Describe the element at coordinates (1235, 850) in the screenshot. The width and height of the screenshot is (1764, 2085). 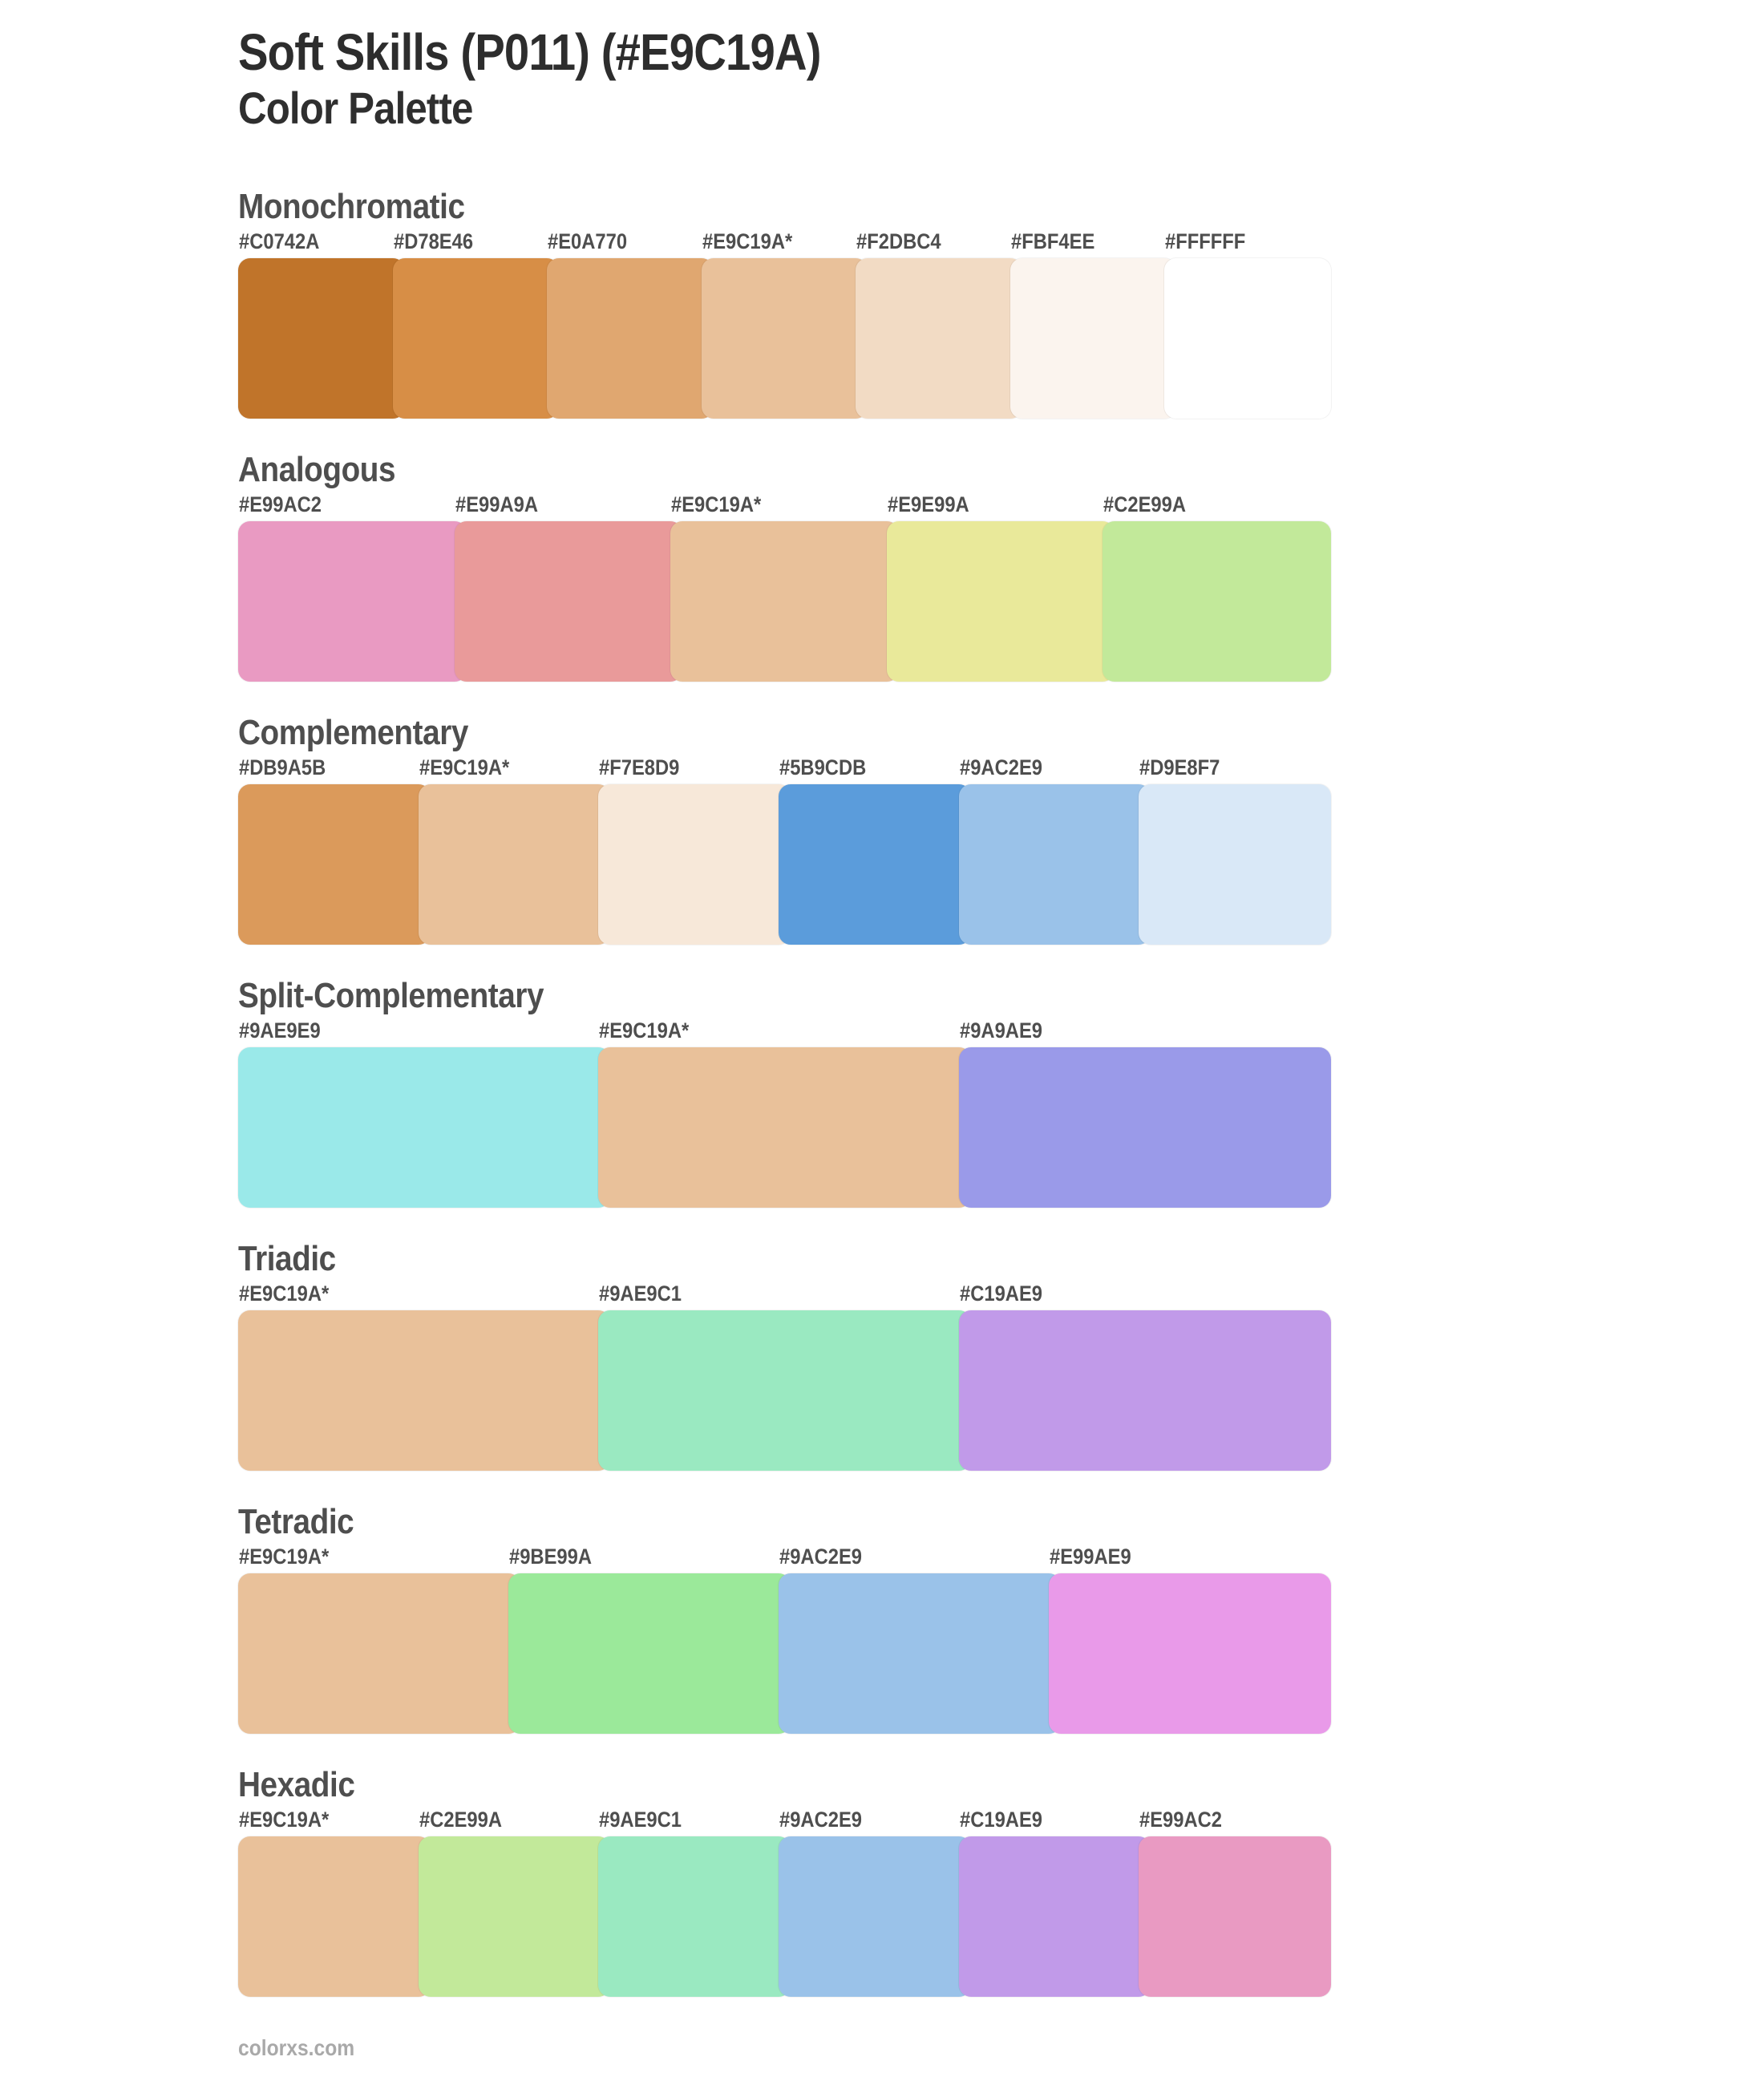
I see `color-swatch: #D9E8F7` at that location.